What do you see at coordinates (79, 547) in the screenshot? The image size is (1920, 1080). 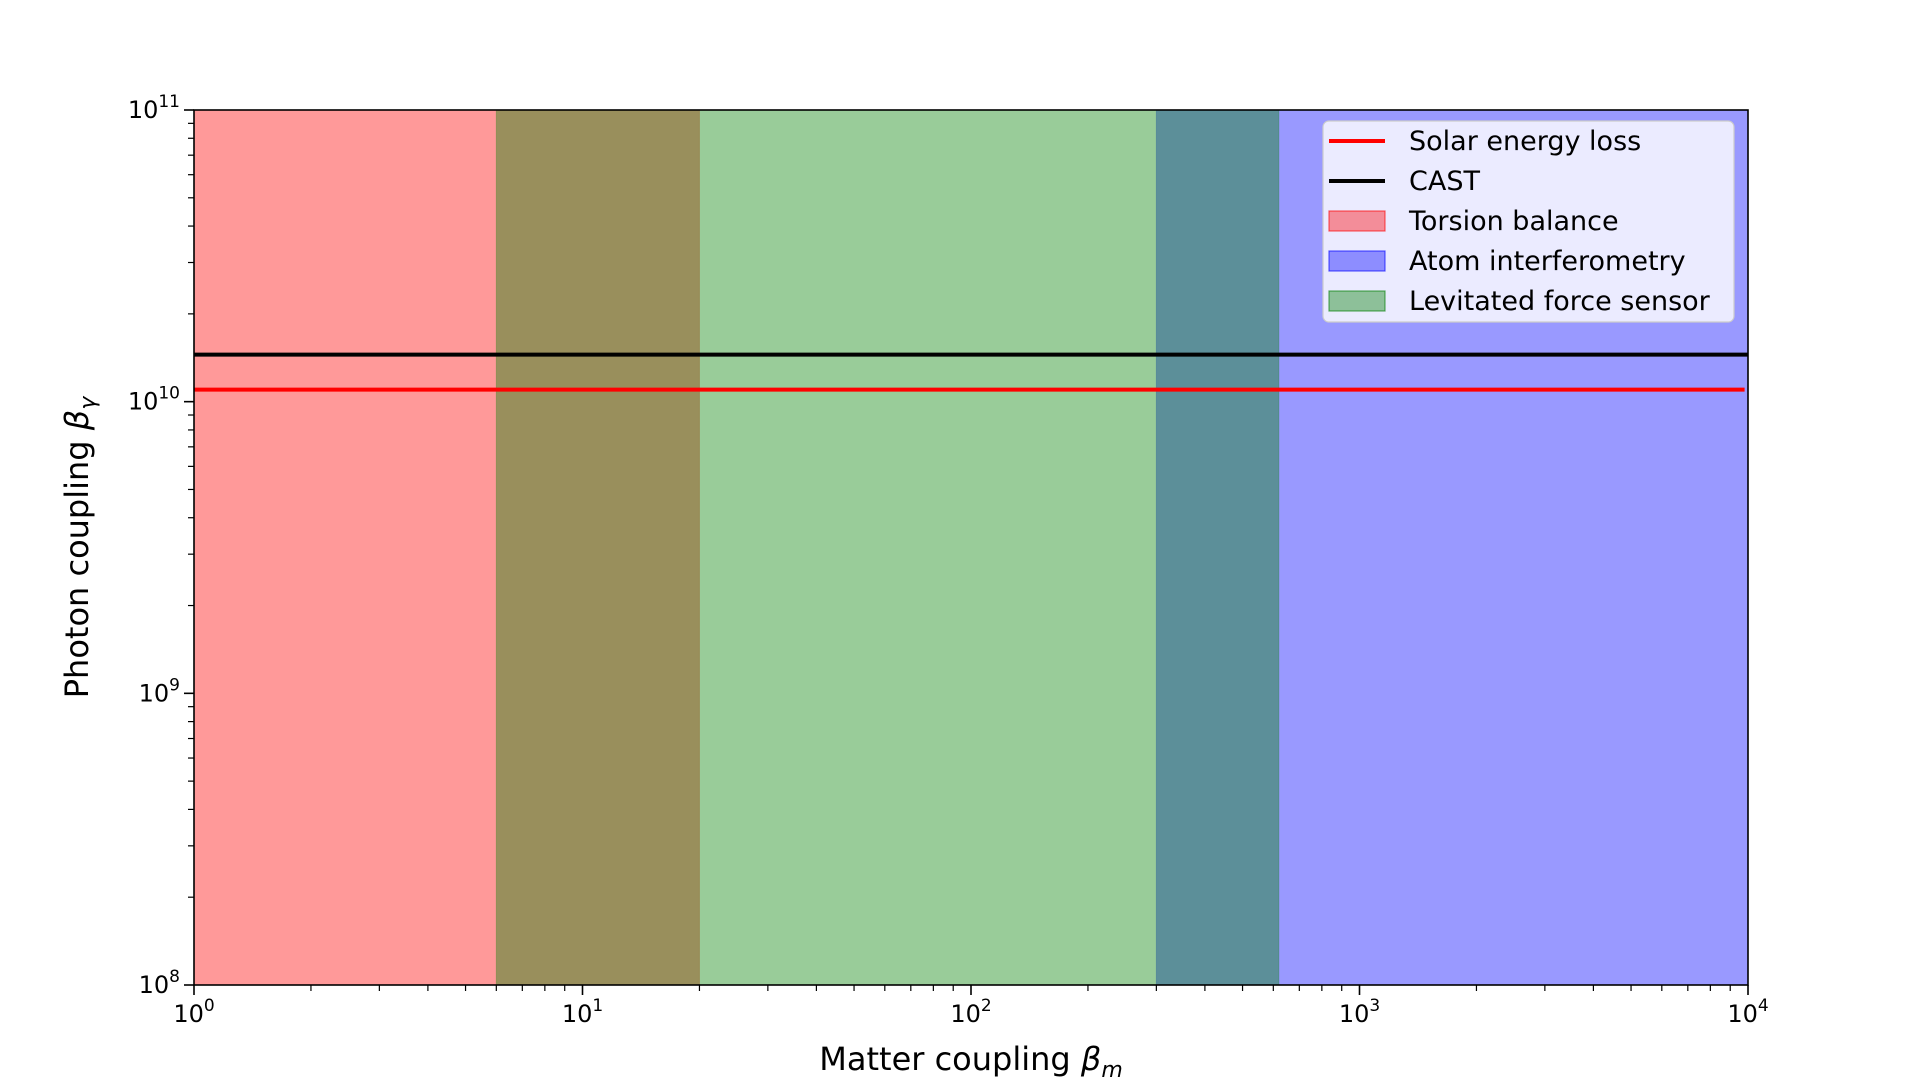 I see `y-axis-label: Photon coupling βγ` at bounding box center [79, 547].